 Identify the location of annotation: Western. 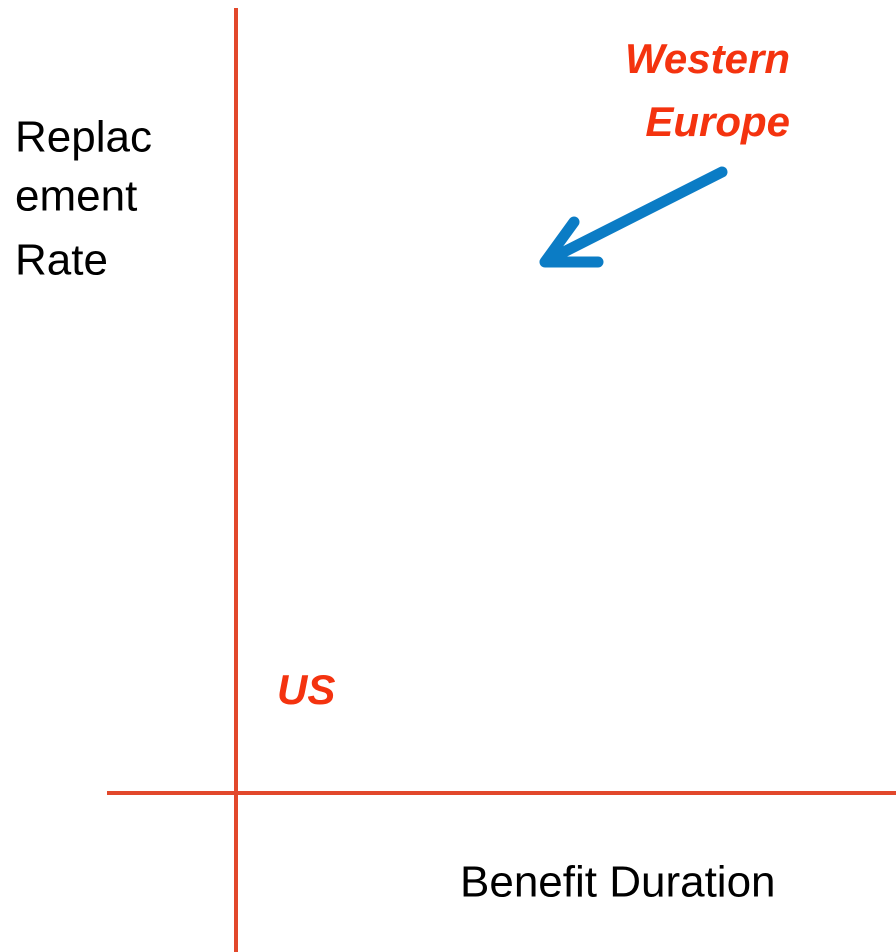
(707, 58).